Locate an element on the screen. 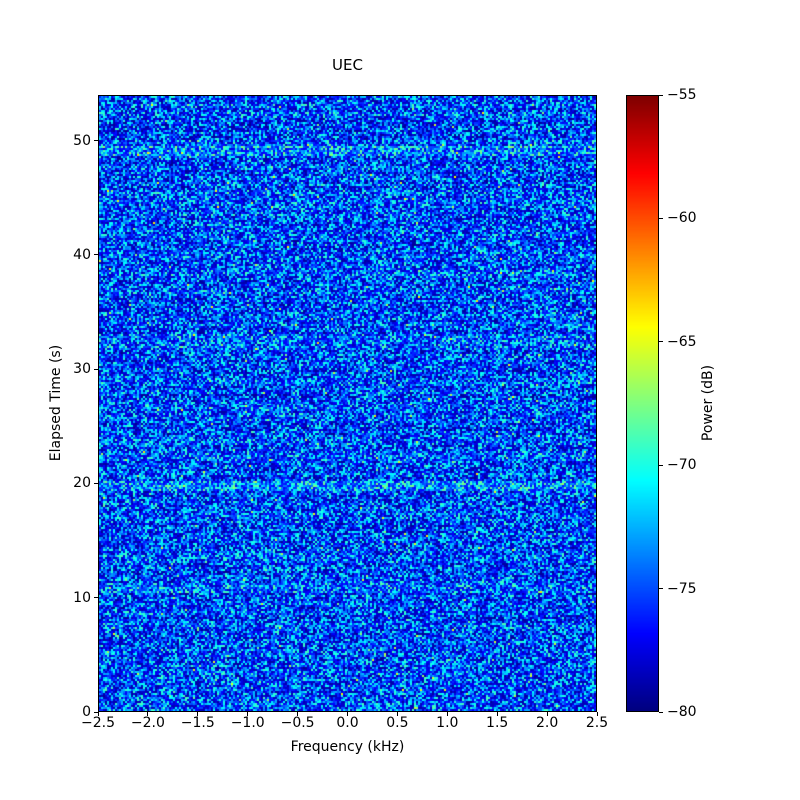  colorbar-label: Power (dB) is located at coordinates (708, 403).